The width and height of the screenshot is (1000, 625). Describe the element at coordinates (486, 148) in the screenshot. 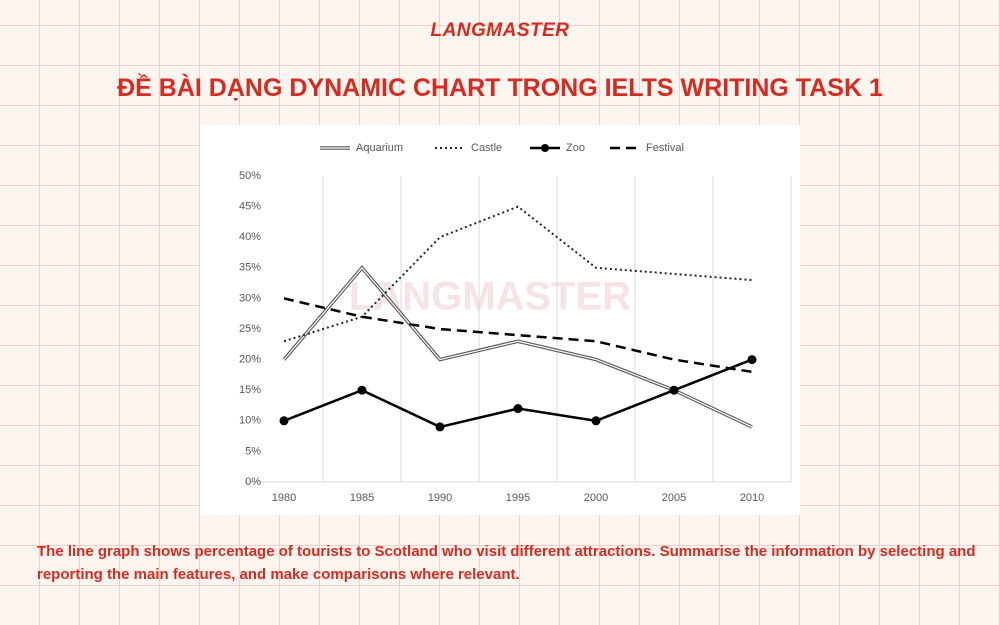

I see `legend-label: Castle` at that location.